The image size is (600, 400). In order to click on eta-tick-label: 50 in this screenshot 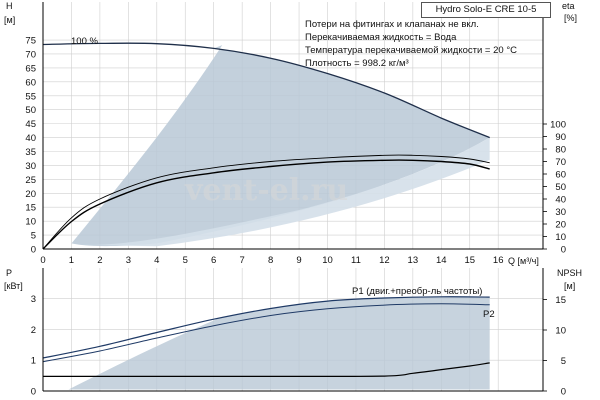, I will do `click(560, 187)`.